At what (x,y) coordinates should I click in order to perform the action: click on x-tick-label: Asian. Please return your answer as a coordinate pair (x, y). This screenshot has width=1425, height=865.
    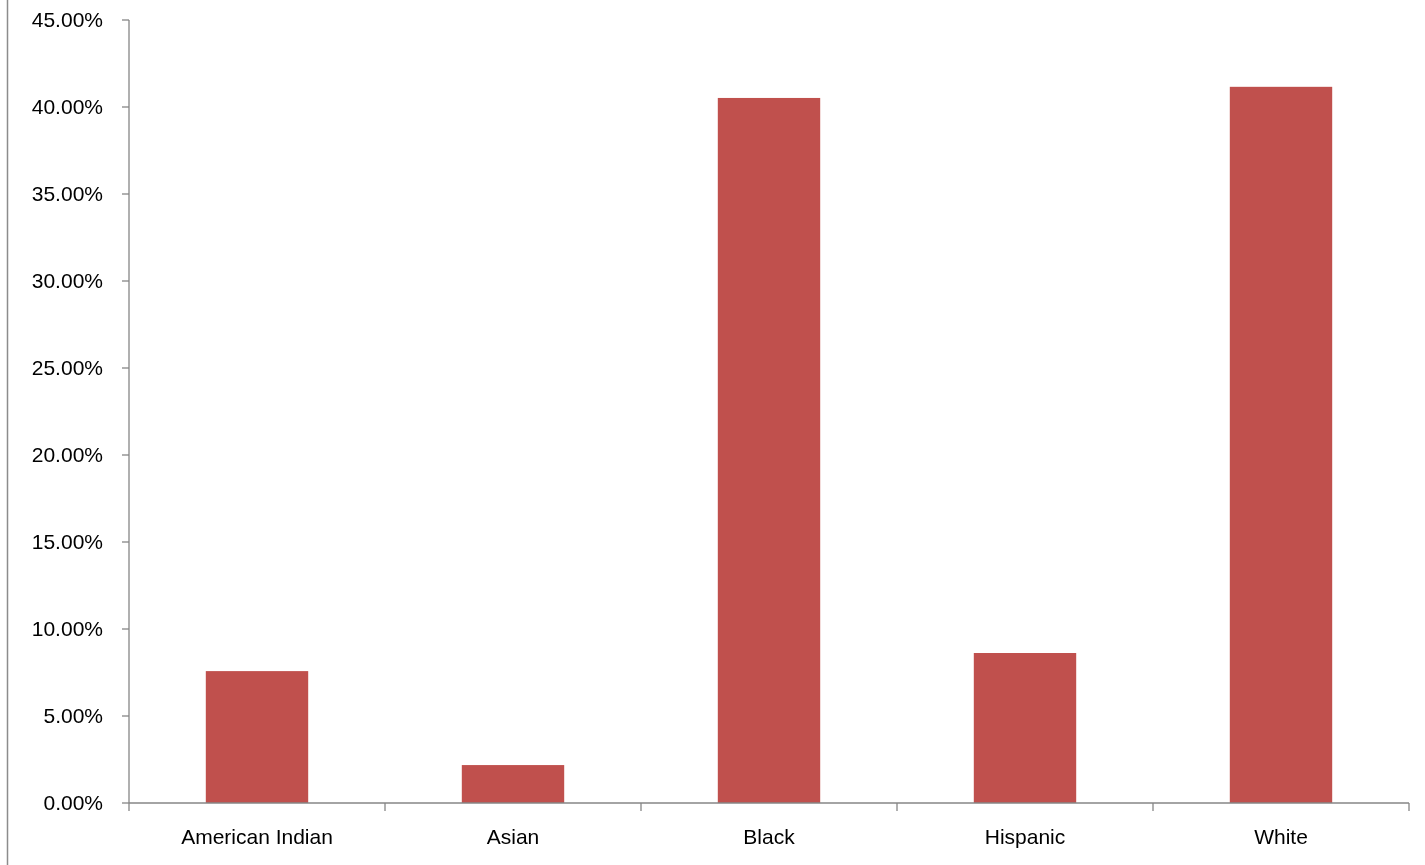
    Looking at the image, I should click on (513, 837).